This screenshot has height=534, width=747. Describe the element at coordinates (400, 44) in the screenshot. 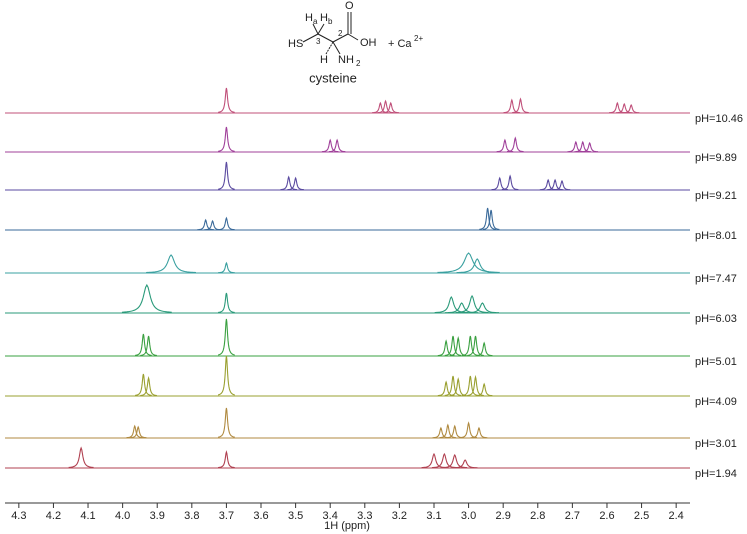

I see `reagent: + Ca` at that location.